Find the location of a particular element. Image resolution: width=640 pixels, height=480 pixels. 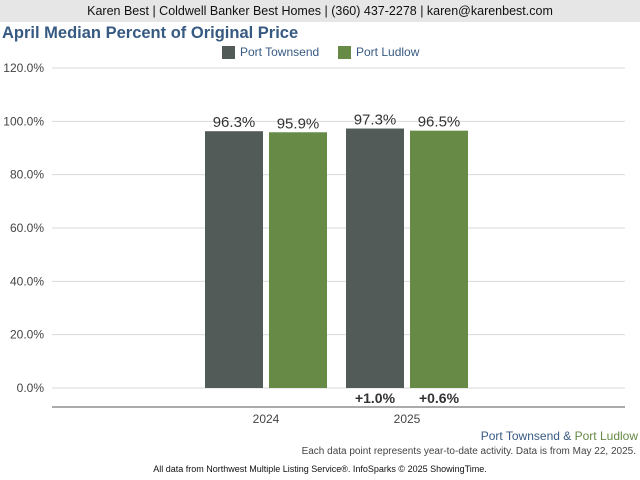

bar-port-ludlow-2024 is located at coordinates (298, 260).